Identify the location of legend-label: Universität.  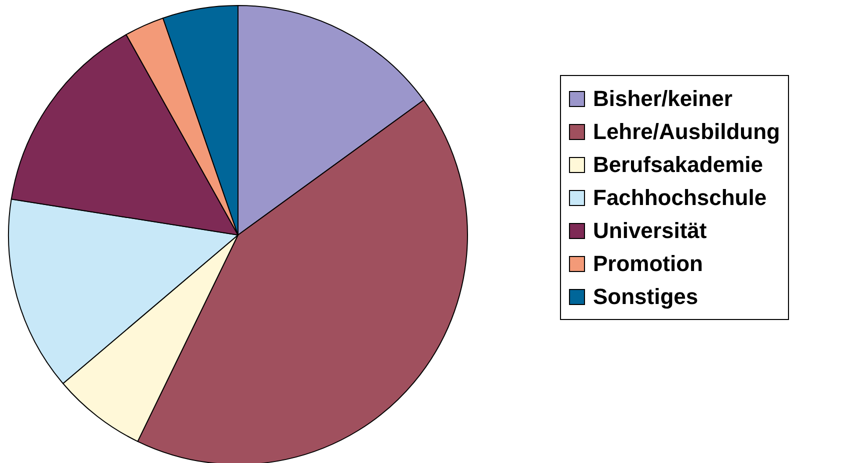
(650, 231).